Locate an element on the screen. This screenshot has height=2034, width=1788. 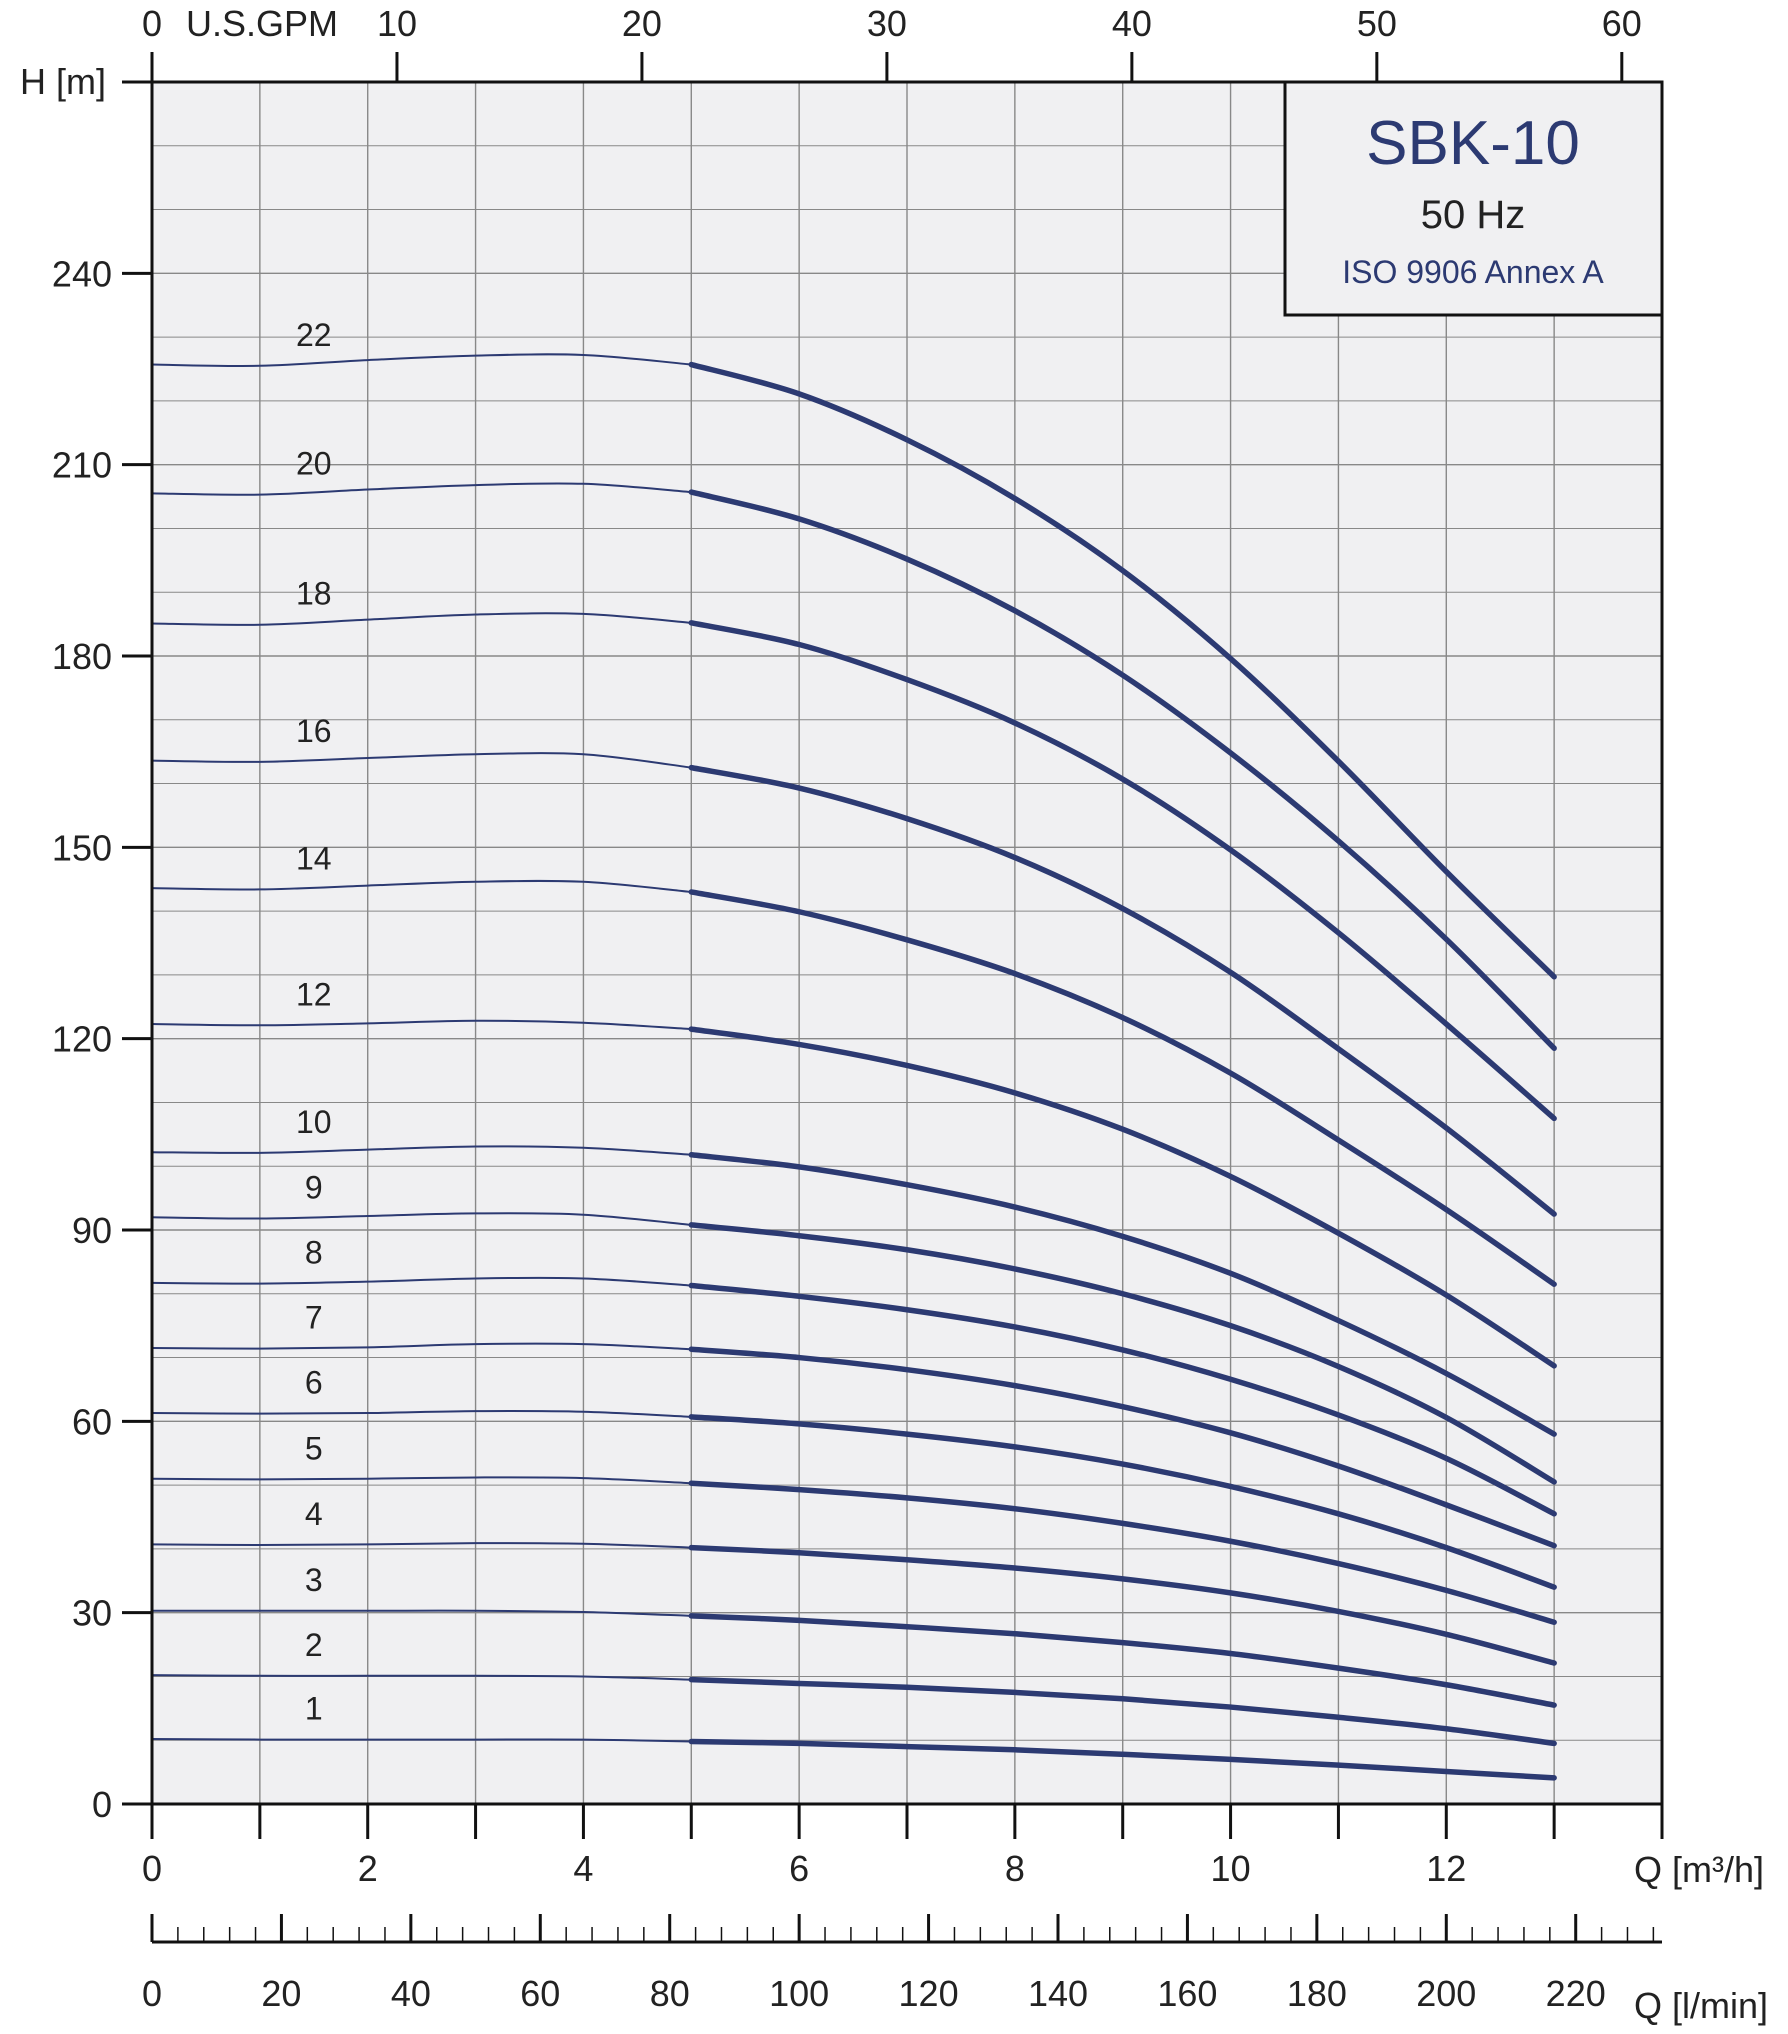
gpm-tick-label: 50 is located at coordinates (1377, 23).